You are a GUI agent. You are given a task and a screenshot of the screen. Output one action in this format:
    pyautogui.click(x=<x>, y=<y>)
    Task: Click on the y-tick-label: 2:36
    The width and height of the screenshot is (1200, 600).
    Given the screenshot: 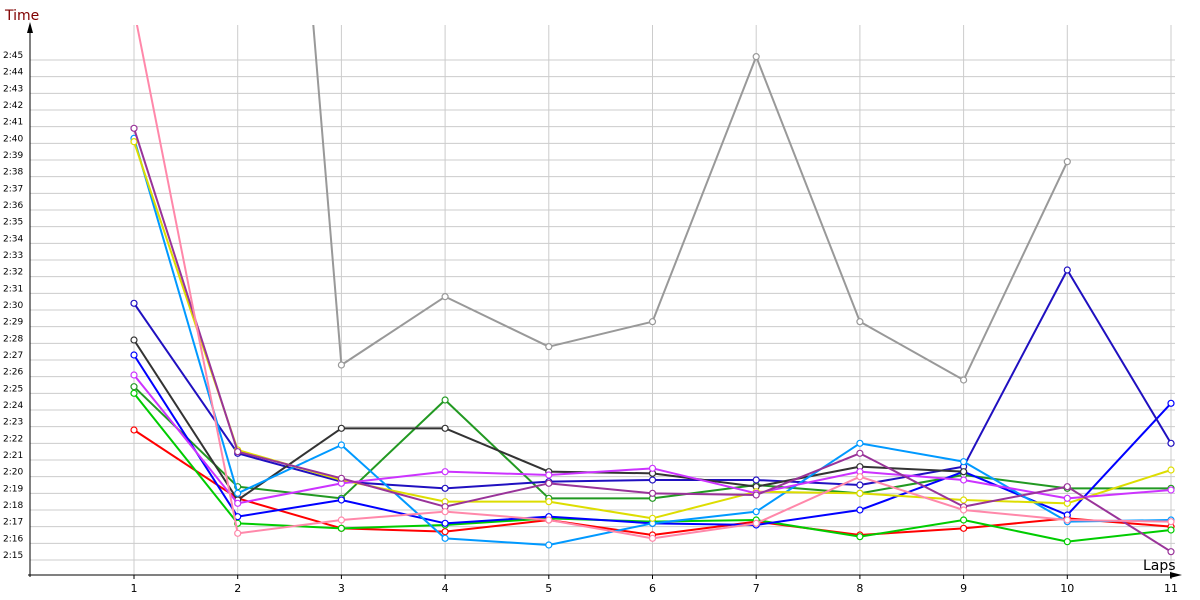 What is the action you would take?
    pyautogui.click(x=13, y=206)
    